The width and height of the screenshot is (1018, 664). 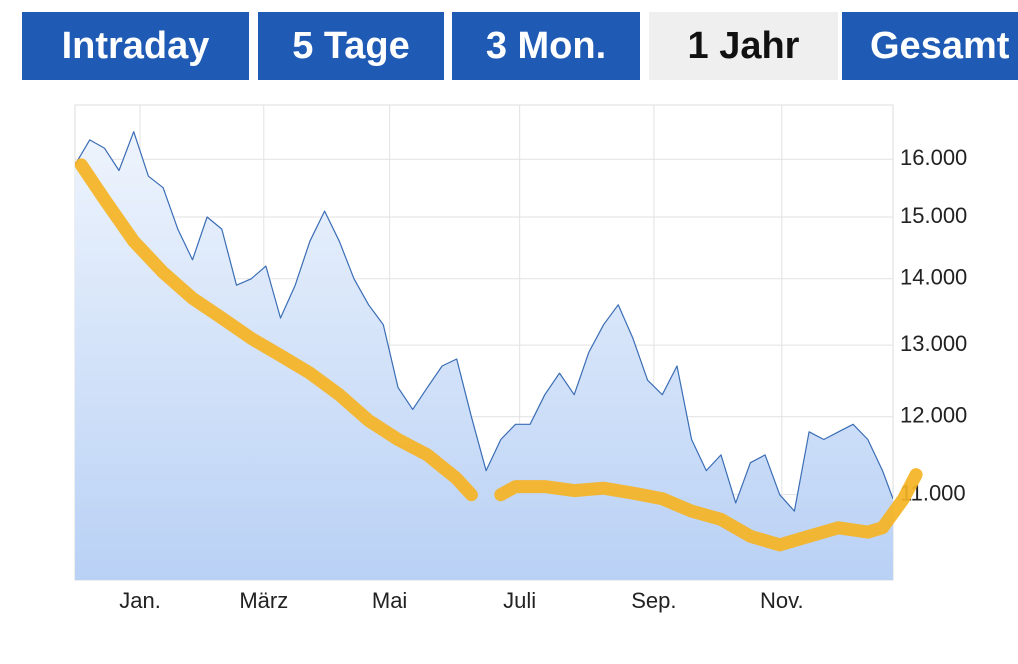 I want to click on tab: 1 Jahr, so click(x=743, y=46).